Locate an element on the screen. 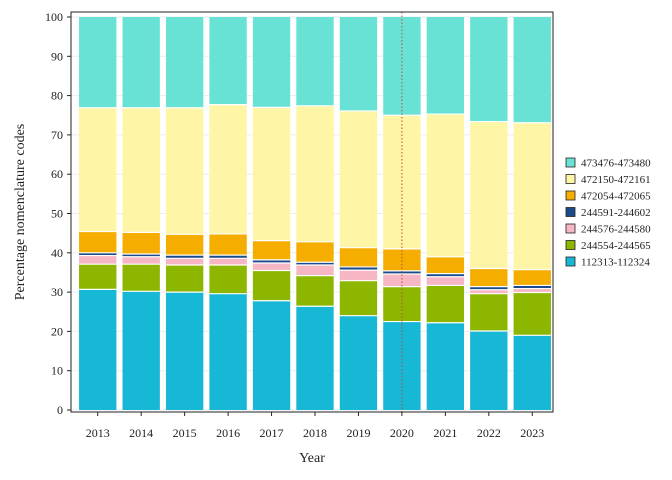 The height and width of the screenshot is (480, 672). y-axis: 0 10 20 30 40 50 60 70 80 90 100 is located at coordinates (58, 213).